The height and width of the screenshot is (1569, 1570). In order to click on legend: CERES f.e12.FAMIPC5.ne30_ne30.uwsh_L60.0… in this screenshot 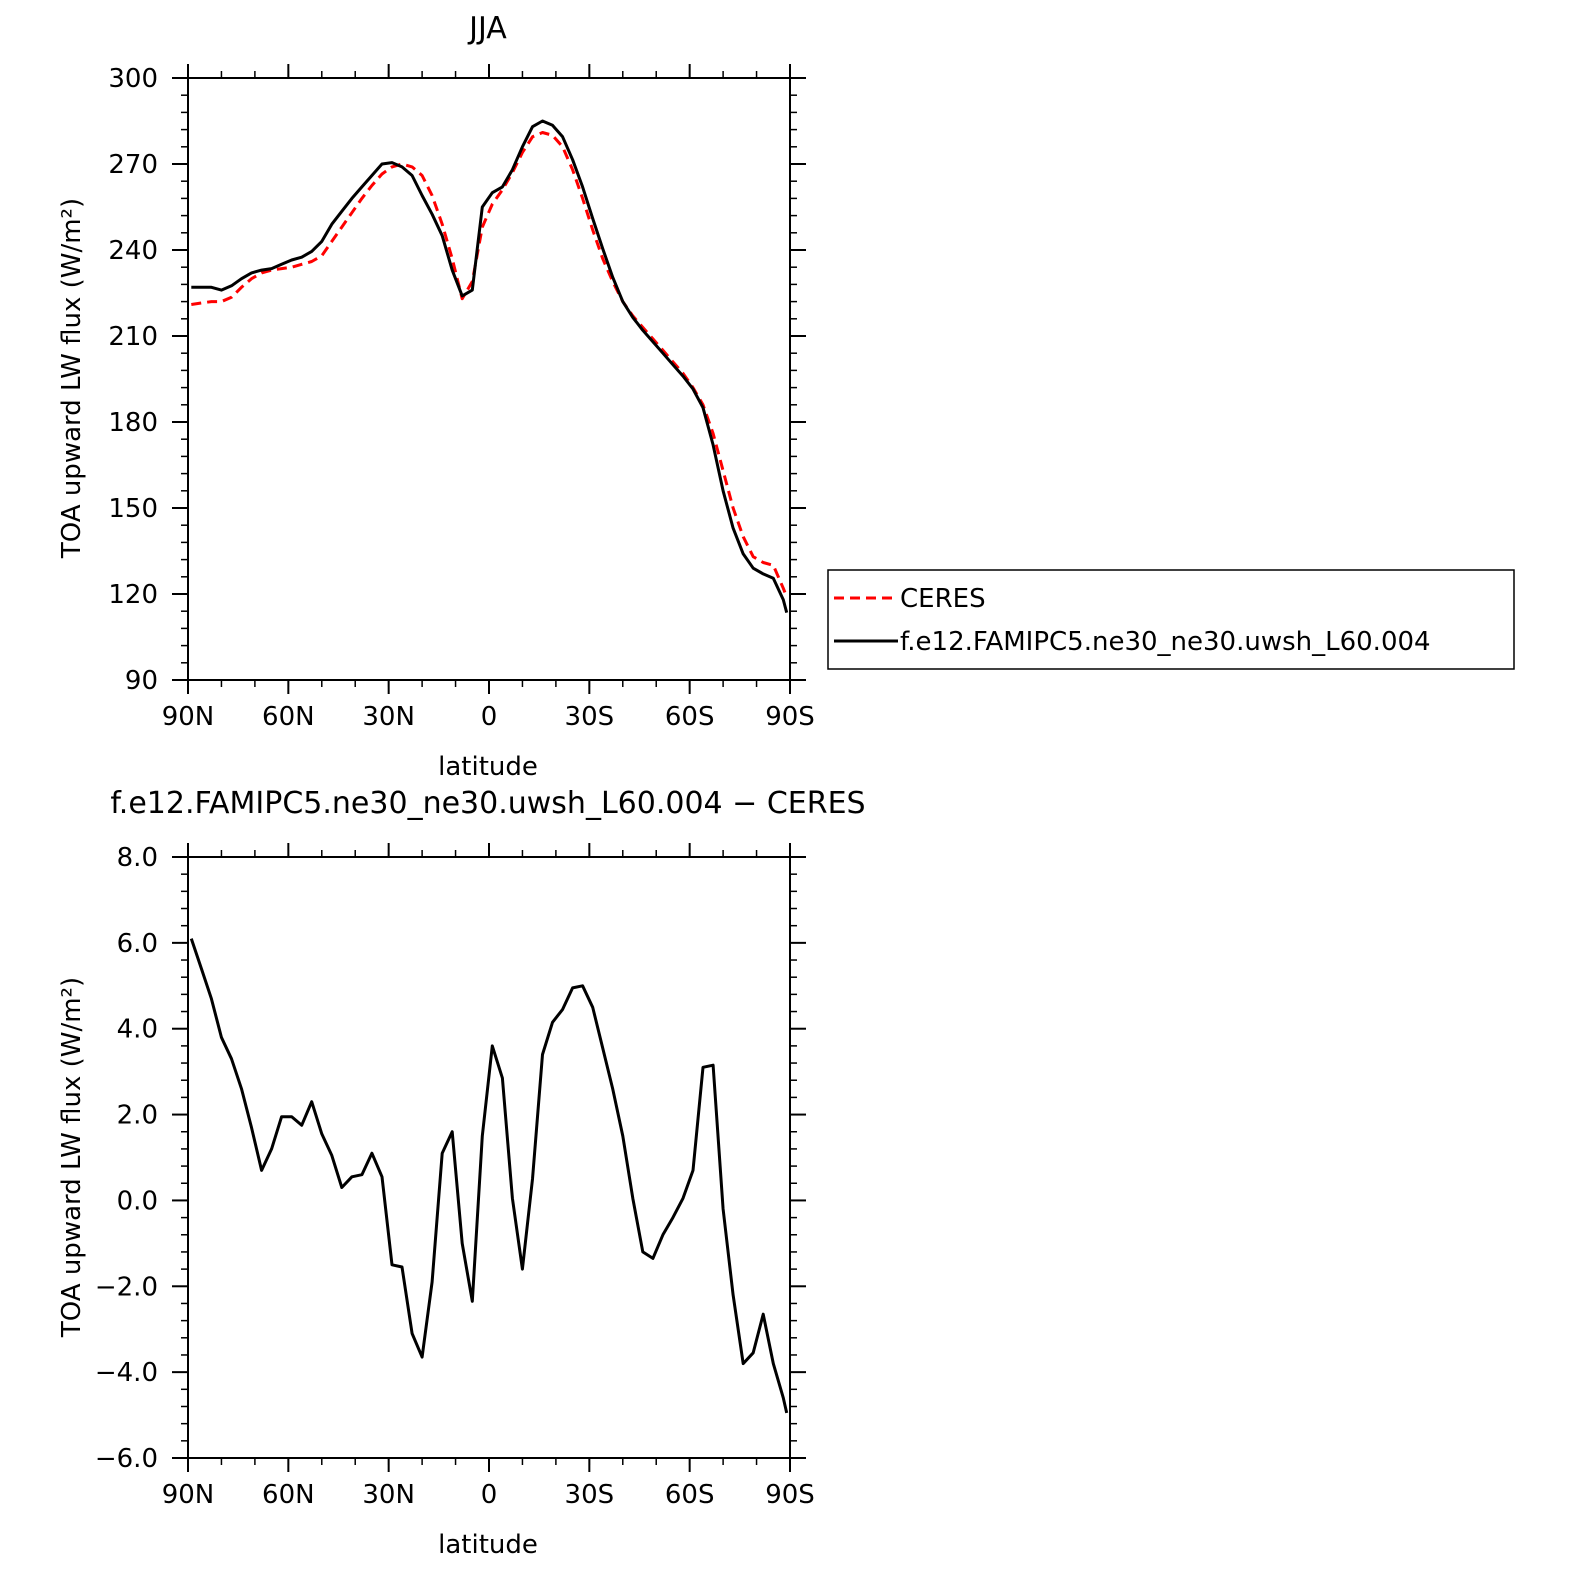, I will do `click(1171, 619)`.